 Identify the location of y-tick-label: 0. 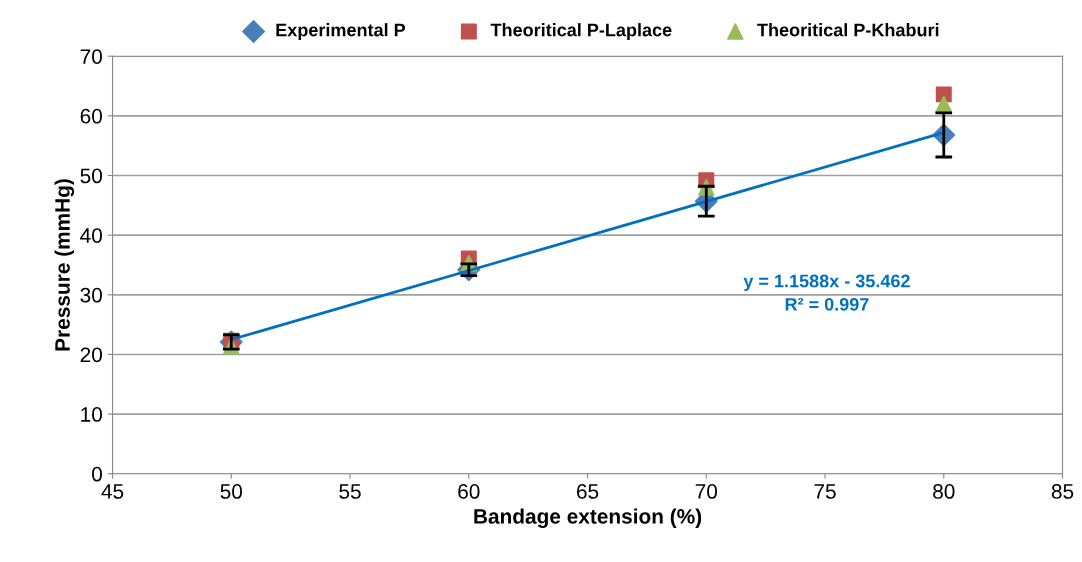
(97, 474).